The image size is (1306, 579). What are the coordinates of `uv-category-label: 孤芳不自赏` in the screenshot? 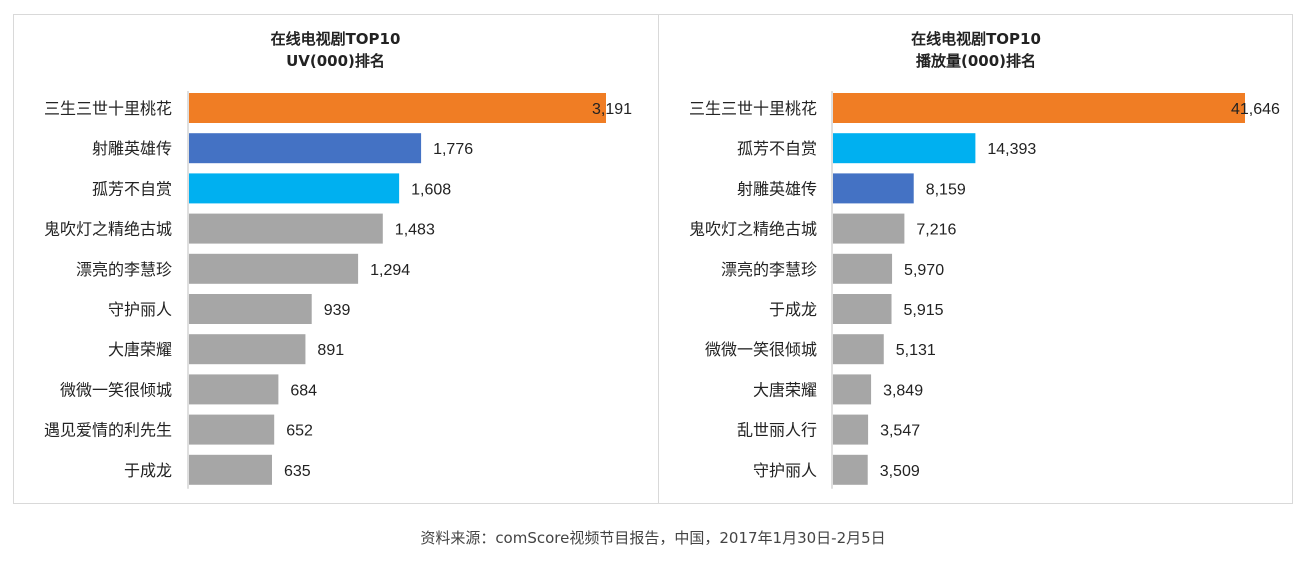 It's located at (132, 188).